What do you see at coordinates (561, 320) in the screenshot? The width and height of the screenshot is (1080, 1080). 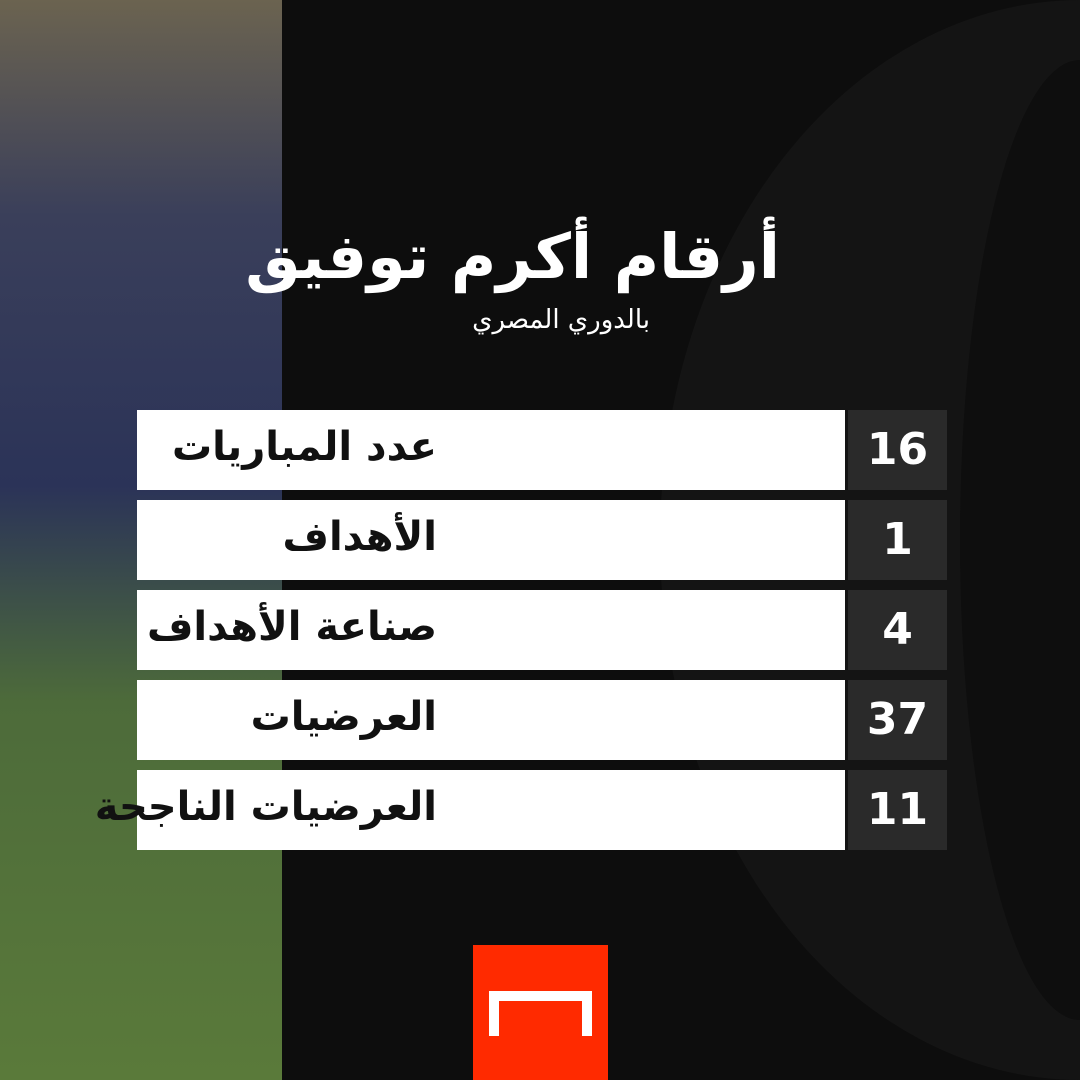 I see `subtitle: بالدوري المصري` at bounding box center [561, 320].